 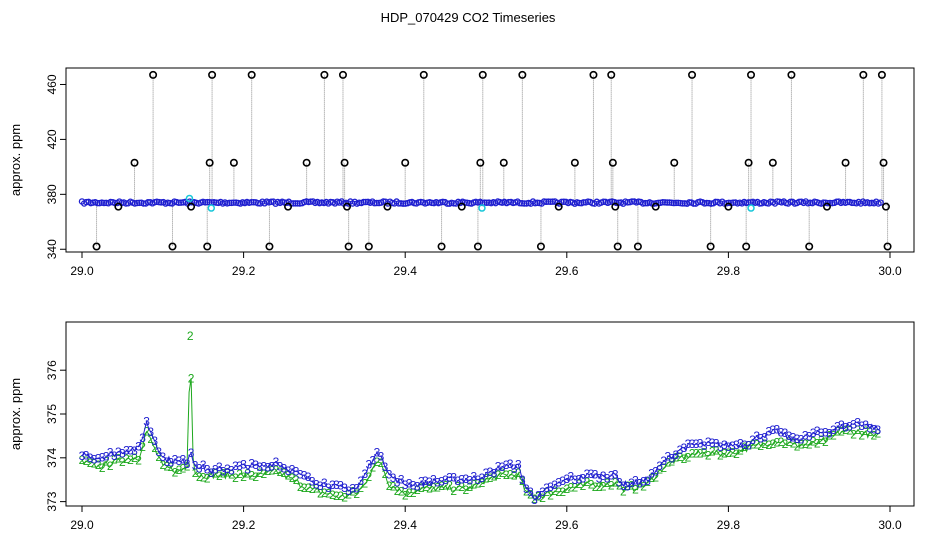 I want to click on top-y-tick-label: 460, so click(x=52, y=84).